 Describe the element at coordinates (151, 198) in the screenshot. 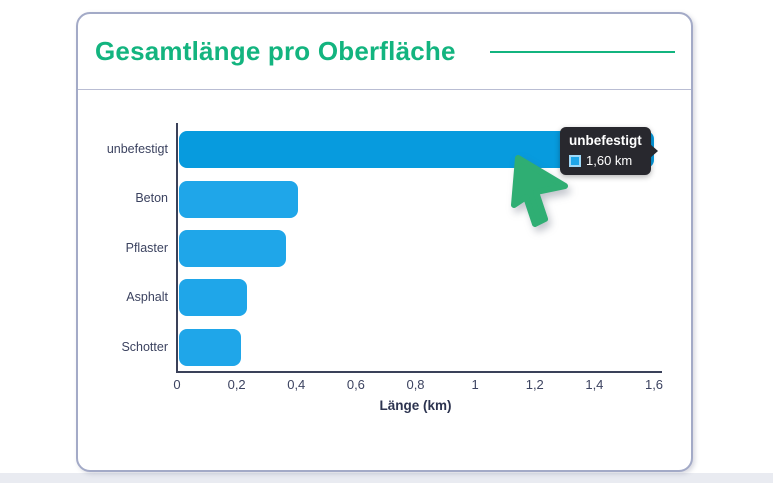

I see `category-label: Beton` at that location.